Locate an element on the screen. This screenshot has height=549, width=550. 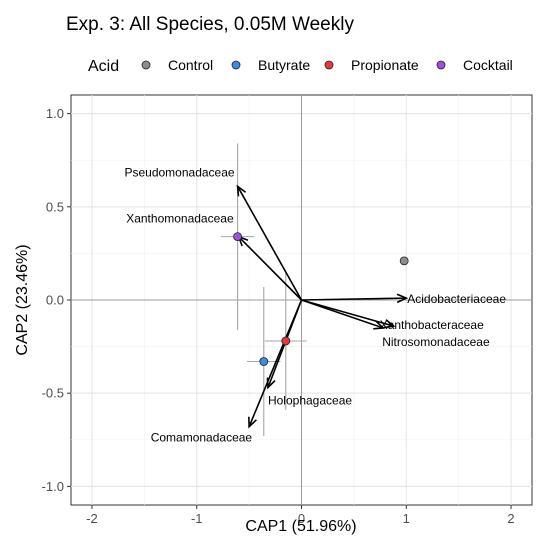
legend-item-control: Control is located at coordinates (177, 65).